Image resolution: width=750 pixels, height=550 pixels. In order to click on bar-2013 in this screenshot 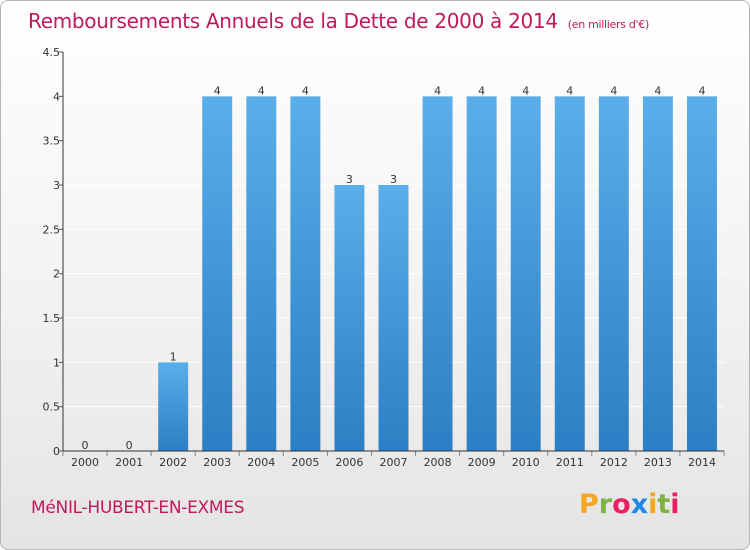, I will do `click(657, 273)`.